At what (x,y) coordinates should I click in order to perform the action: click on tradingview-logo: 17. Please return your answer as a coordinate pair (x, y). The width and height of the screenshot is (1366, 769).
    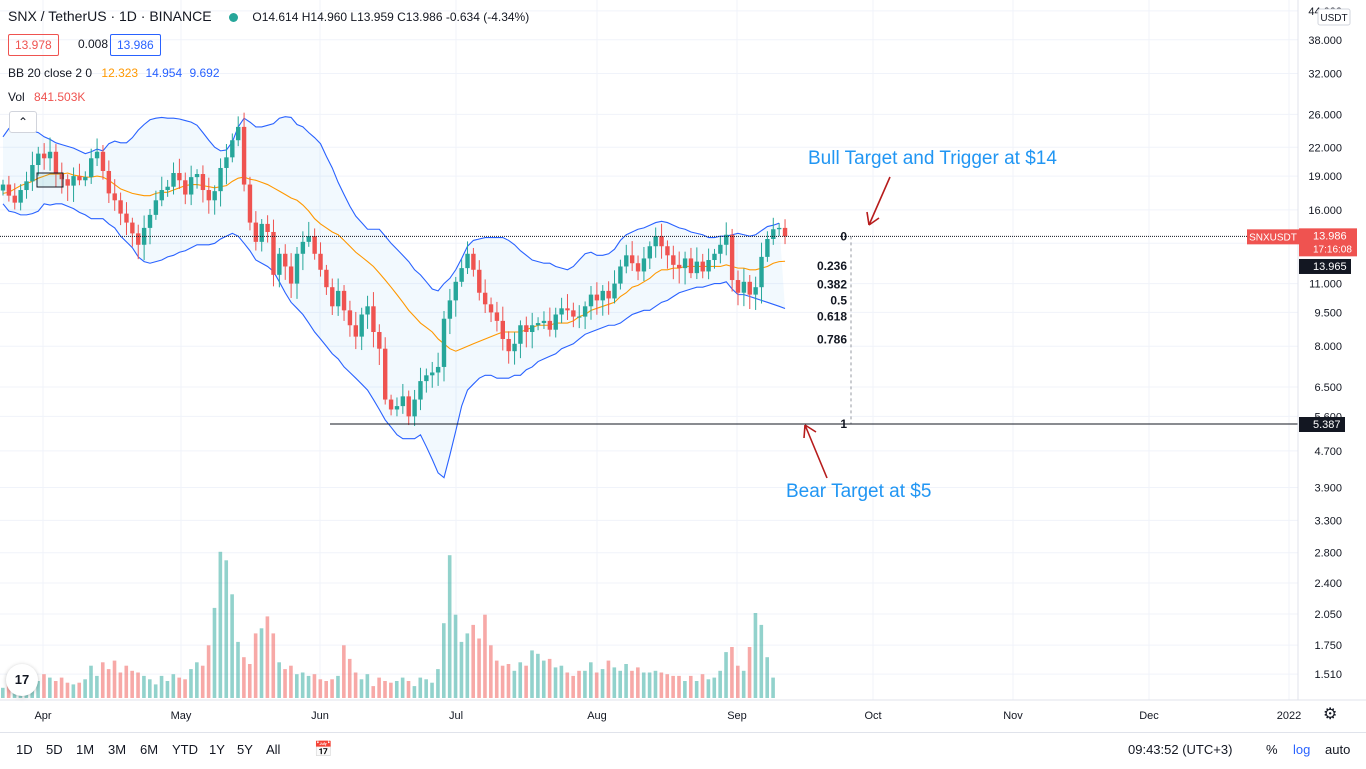
    Looking at the image, I should click on (22, 680).